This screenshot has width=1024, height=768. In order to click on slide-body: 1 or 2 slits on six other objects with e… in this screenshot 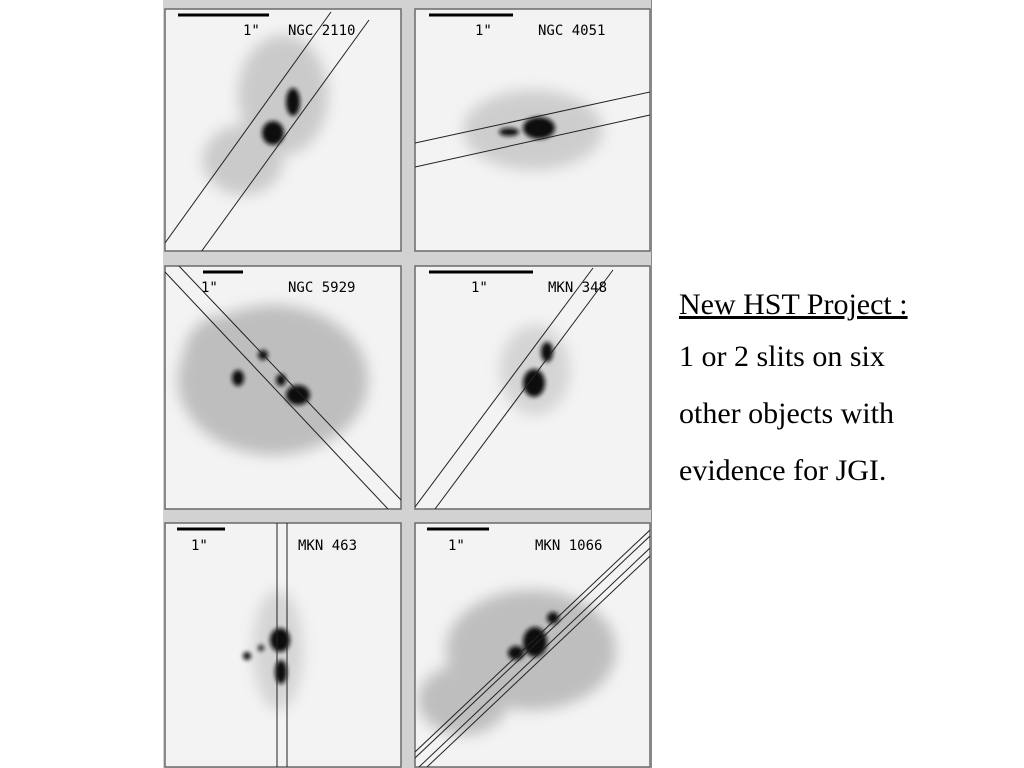, I will do `click(844, 413)`.